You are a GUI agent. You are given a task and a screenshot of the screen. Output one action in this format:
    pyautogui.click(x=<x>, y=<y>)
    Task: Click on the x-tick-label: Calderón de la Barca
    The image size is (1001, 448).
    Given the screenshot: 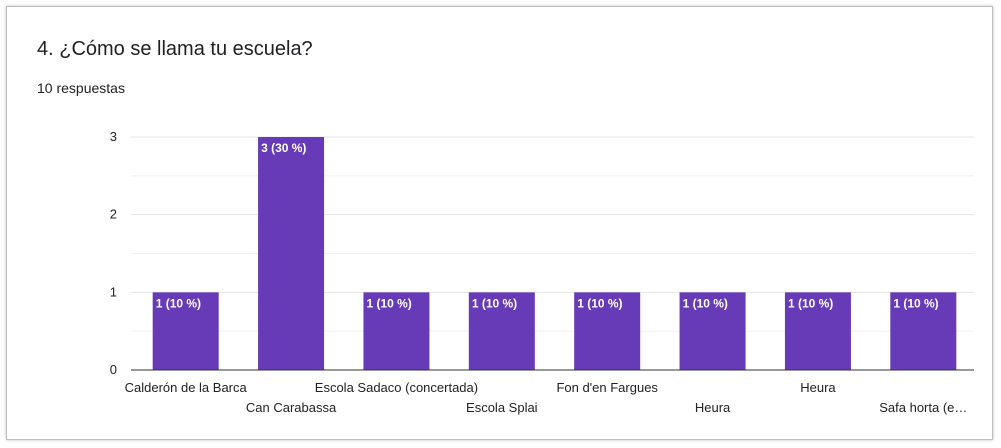 What is the action you would take?
    pyautogui.click(x=186, y=387)
    